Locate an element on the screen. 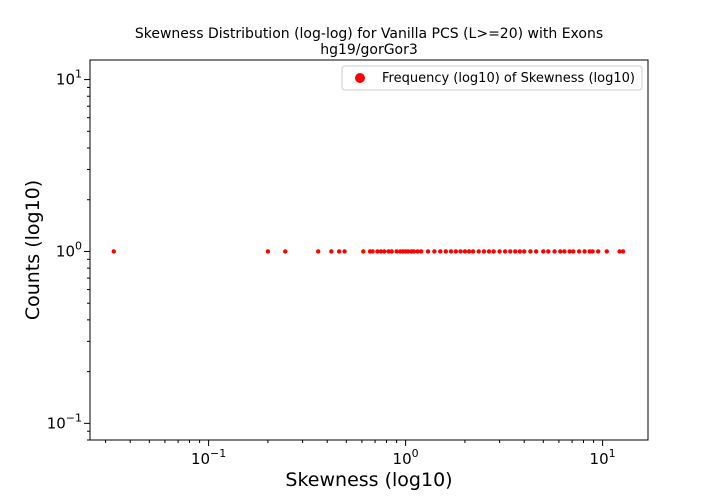  legend-marker is located at coordinates (360, 78).